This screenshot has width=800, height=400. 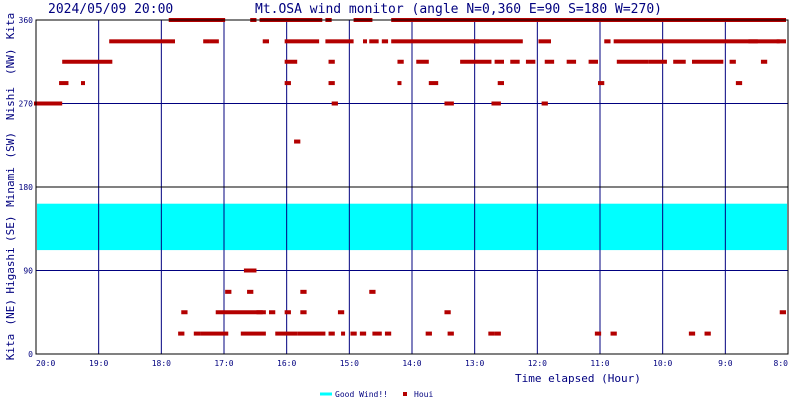 What do you see at coordinates (725, 363) in the screenshot?
I see `x-tick-label: 9:0` at bounding box center [725, 363].